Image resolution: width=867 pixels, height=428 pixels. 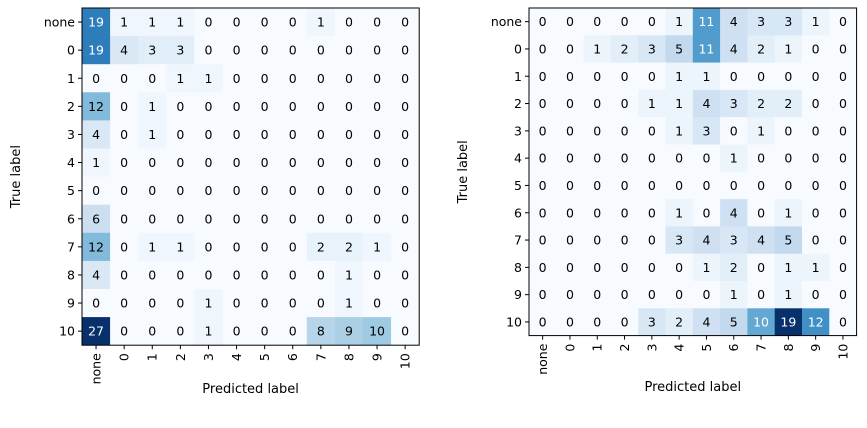 I want to click on y-tick-label: 4, so click(x=518, y=158).